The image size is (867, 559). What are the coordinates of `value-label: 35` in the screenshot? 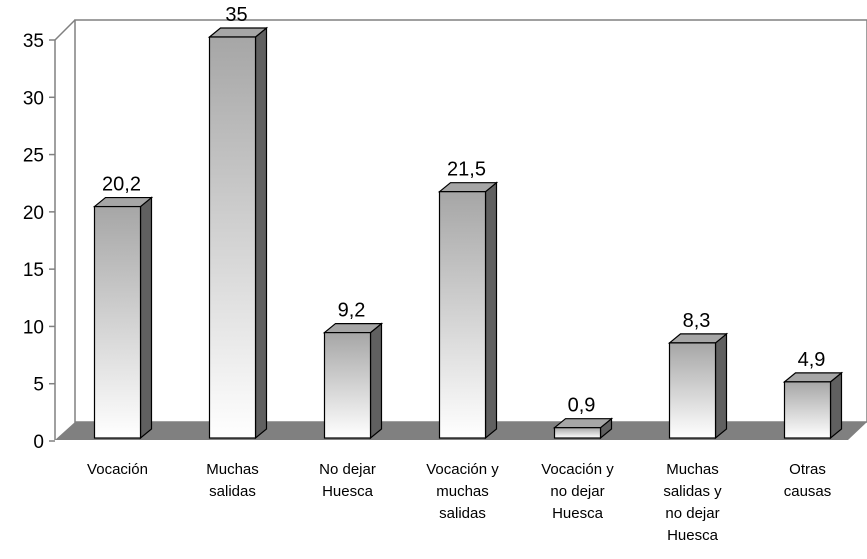 It's located at (236, 15).